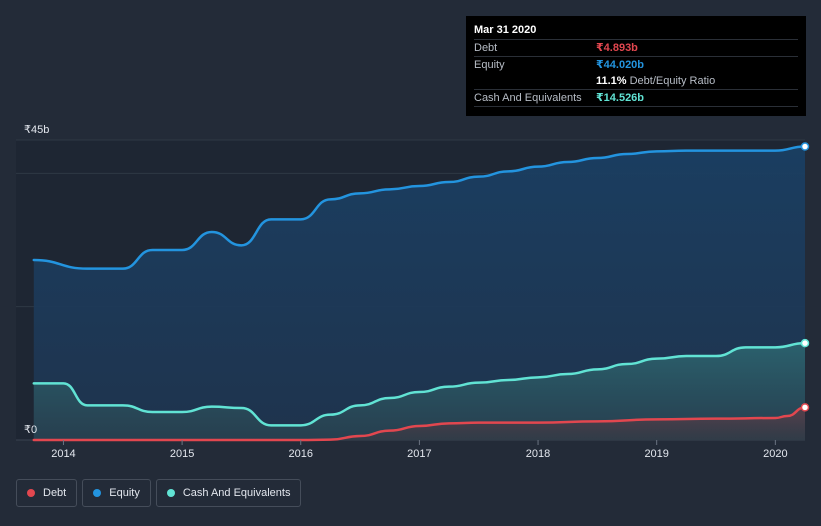  I want to click on tooltip-equity-value: ₹44.020b, so click(620, 65).